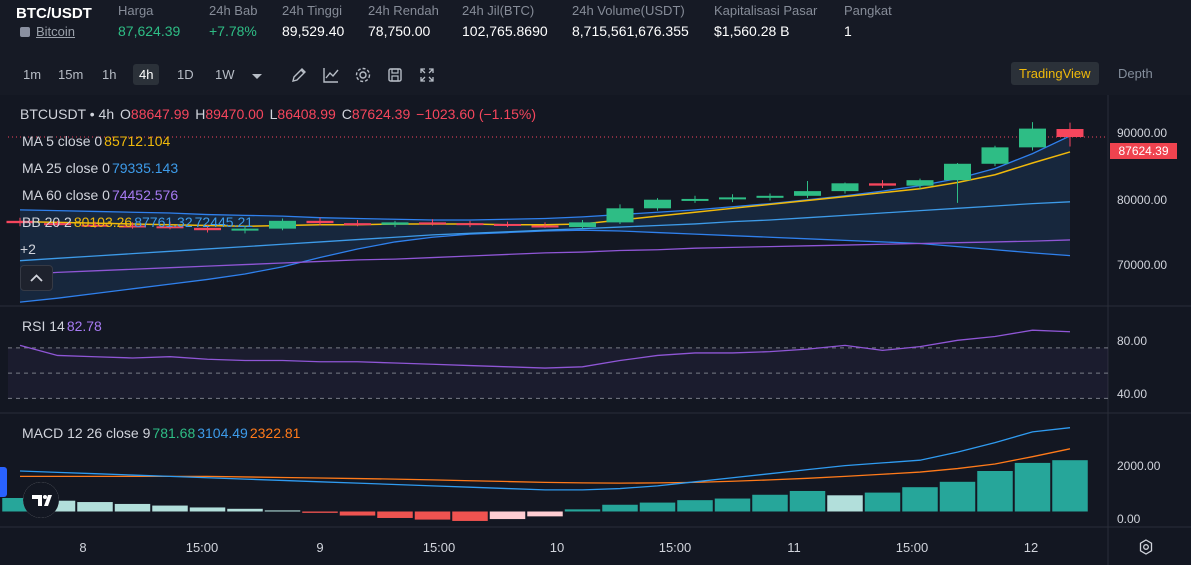 Image resolution: width=1191 pixels, height=565 pixels. I want to click on chevron-down-icon, so click(257, 77).